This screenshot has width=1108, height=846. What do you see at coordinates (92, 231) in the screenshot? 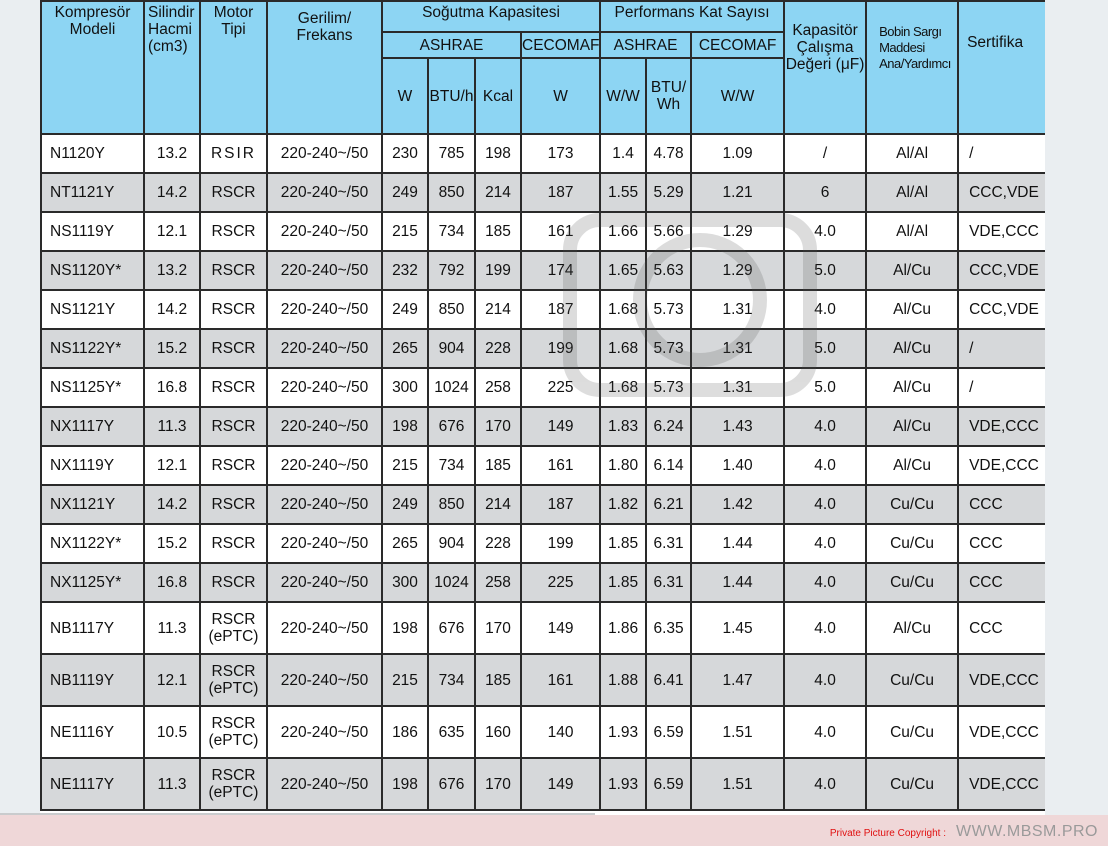
I see `cell-model: NS1119Y` at bounding box center [92, 231].